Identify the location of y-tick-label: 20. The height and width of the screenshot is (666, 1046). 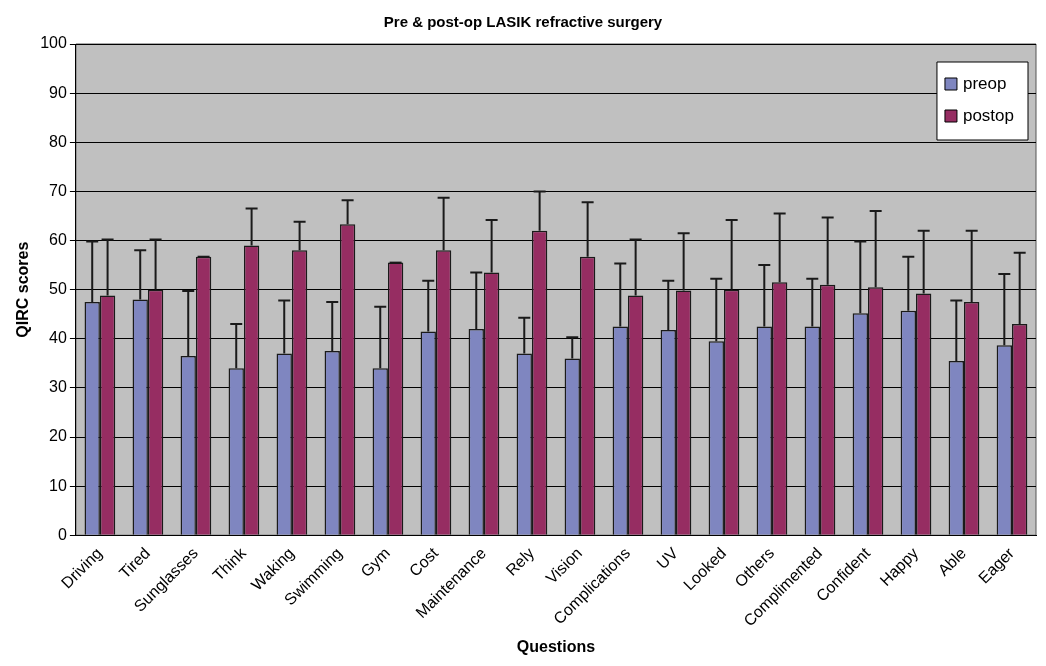
(58, 436).